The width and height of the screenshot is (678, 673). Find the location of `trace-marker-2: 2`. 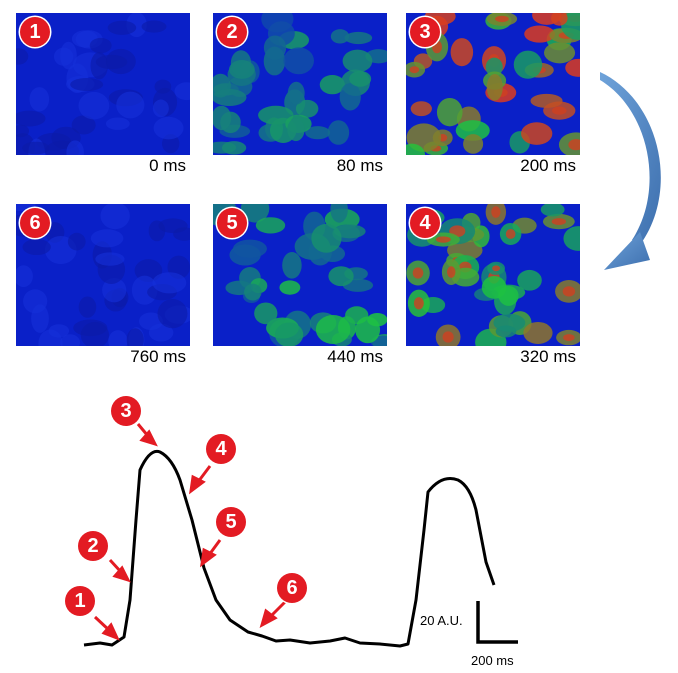

trace-marker-2: 2 is located at coordinates (93, 546).